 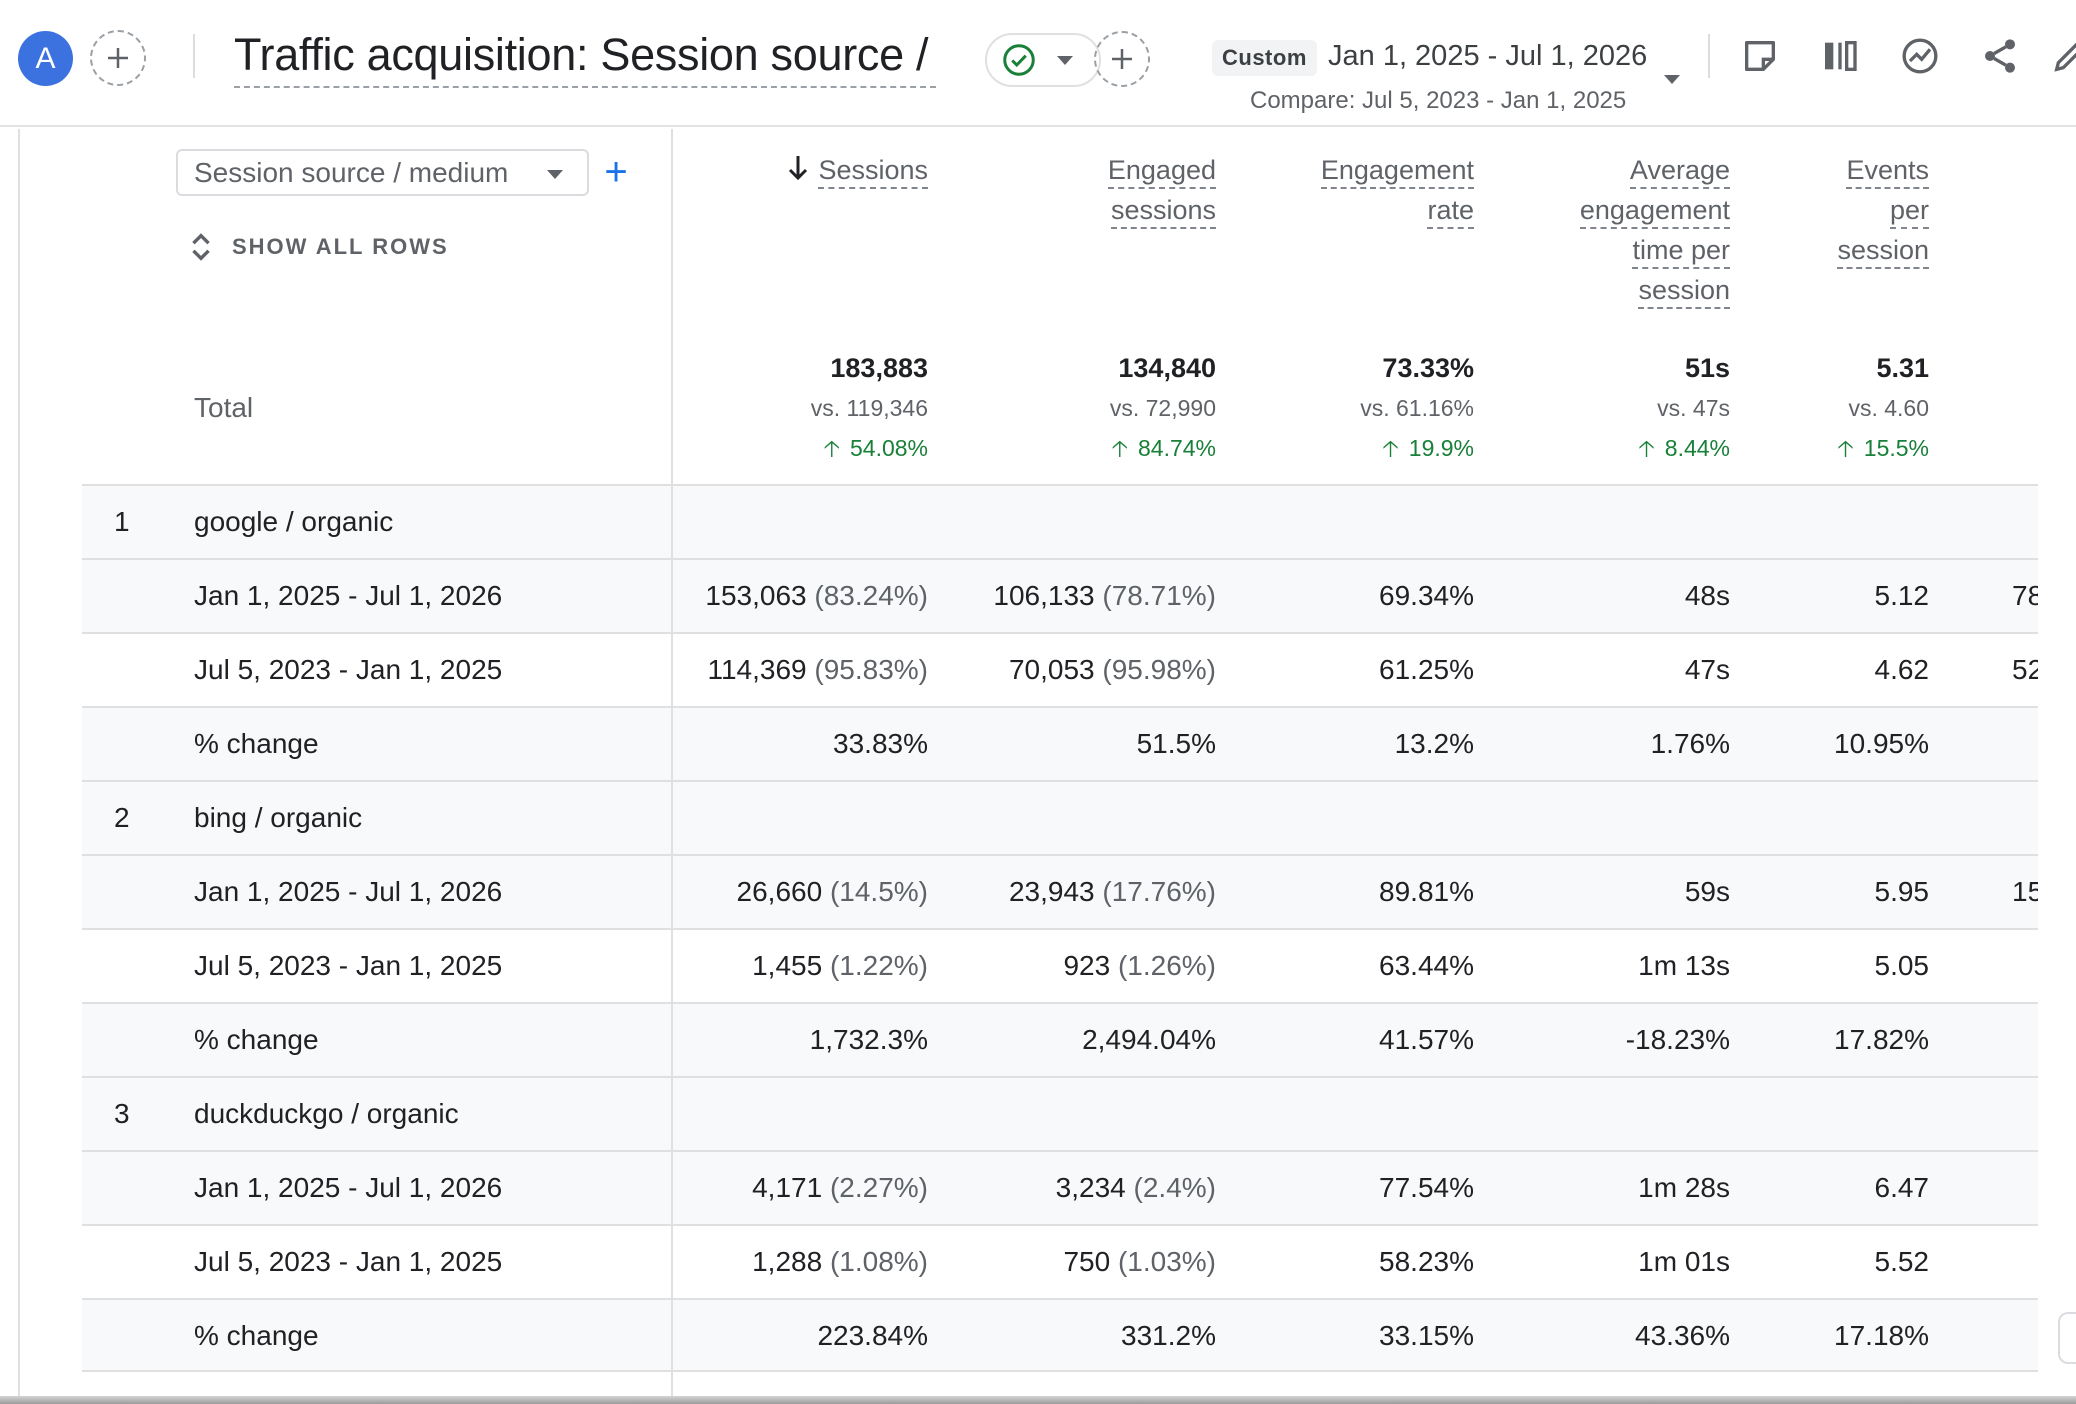 I want to click on add-comparison-button, so click(x=118, y=58).